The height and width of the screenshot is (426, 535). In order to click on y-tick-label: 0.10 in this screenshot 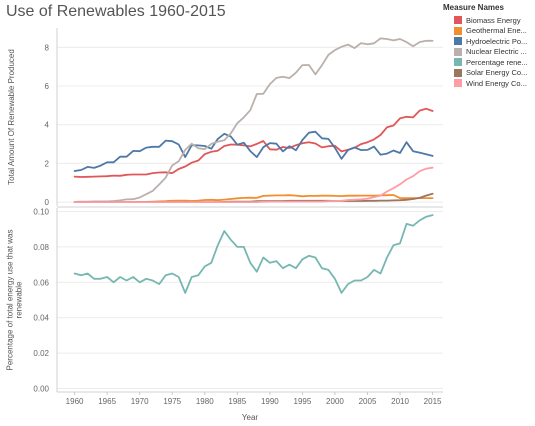, I will do `click(41, 212)`.